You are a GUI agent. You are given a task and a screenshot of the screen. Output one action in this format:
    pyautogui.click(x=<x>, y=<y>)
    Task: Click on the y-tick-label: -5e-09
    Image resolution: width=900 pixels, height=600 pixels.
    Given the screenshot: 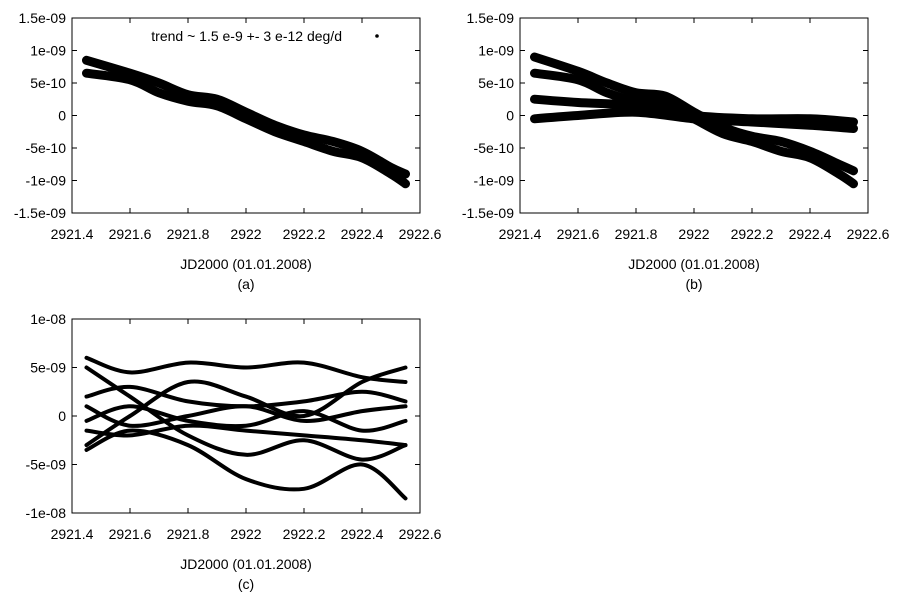 What is the action you would take?
    pyautogui.click(x=46, y=465)
    